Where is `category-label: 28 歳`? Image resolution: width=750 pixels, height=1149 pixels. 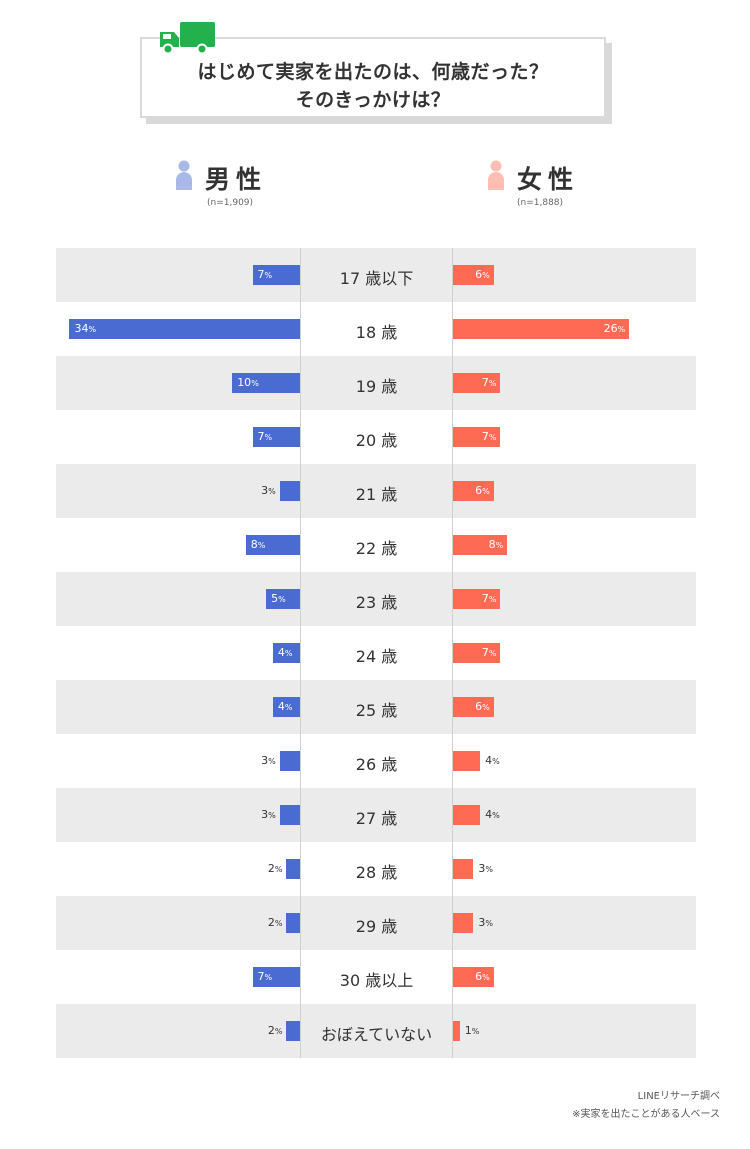
category-label: 28 歳 is located at coordinates (376, 872).